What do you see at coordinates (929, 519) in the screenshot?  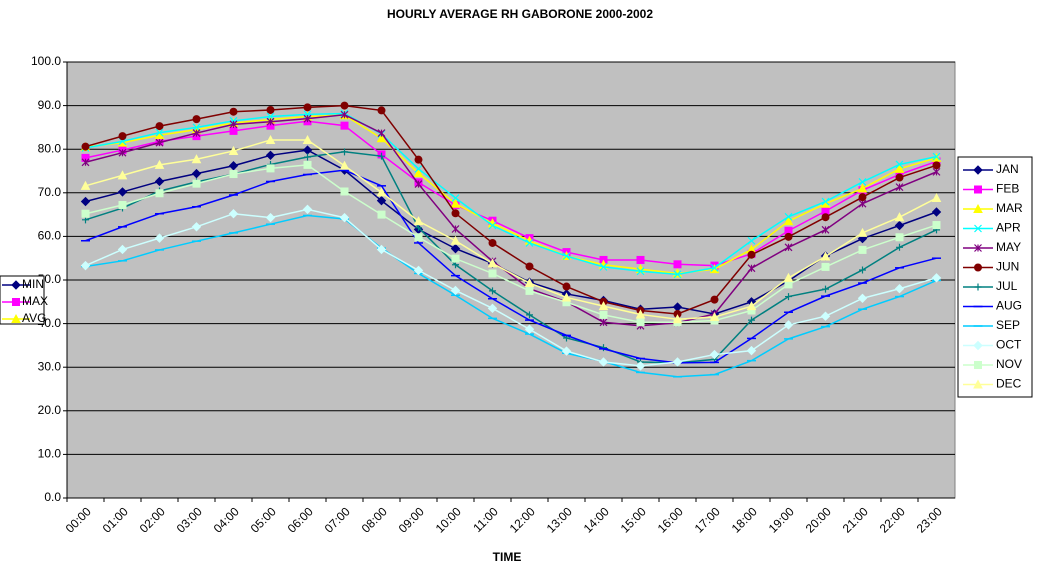 I see `x-tick-label: 23:00` at bounding box center [929, 519].